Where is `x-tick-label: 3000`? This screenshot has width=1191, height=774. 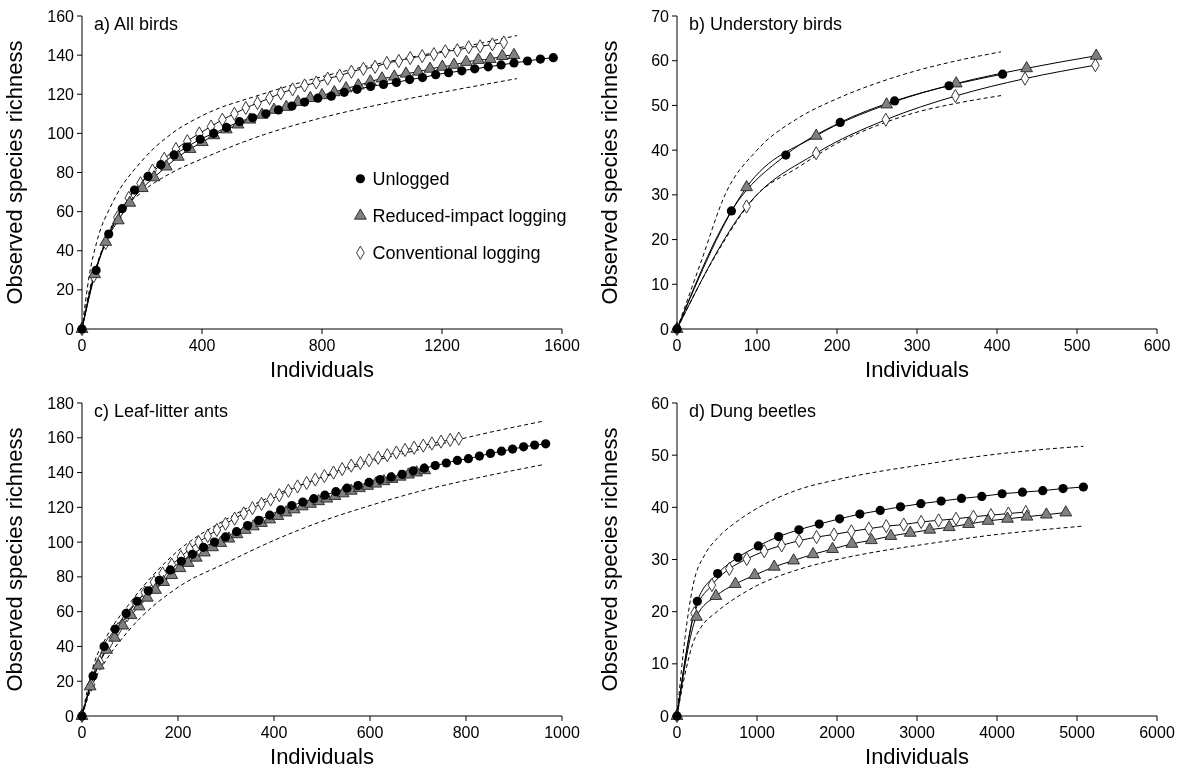
x-tick-label: 3000 is located at coordinates (917, 732).